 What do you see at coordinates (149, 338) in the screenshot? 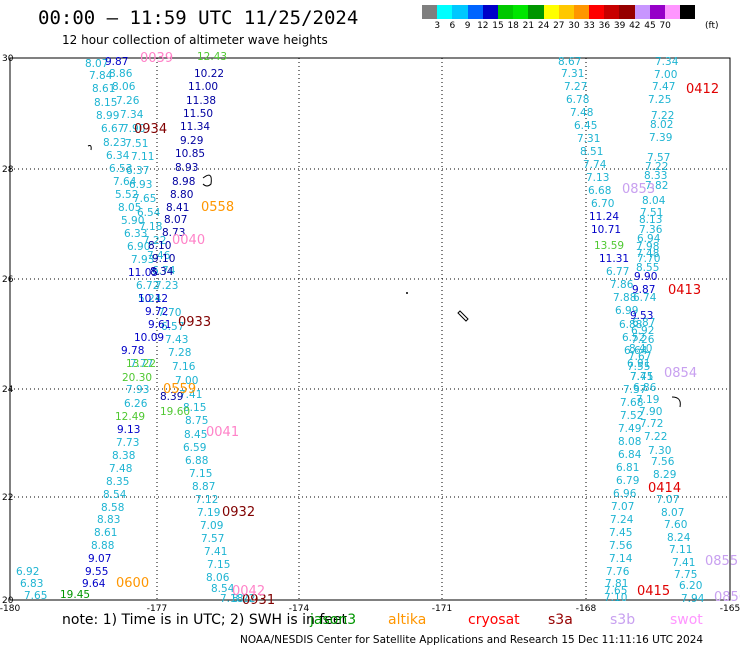
I see `wave-height-label: 10.09` at bounding box center [149, 338].